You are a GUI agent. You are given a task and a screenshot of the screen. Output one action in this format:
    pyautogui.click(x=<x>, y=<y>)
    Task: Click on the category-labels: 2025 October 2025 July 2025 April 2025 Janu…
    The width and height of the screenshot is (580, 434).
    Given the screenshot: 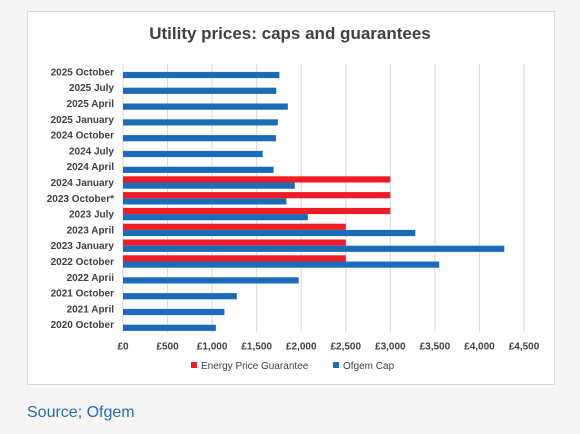 What is the action you would take?
    pyautogui.click(x=81, y=199)
    